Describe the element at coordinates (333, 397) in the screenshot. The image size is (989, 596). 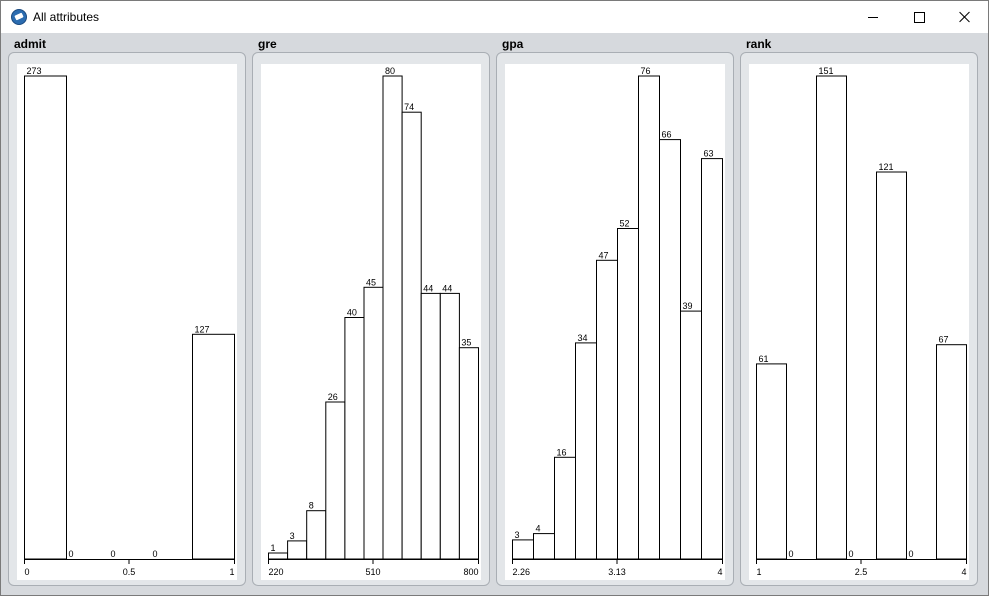
I see `bar-count-label: 26` at that location.